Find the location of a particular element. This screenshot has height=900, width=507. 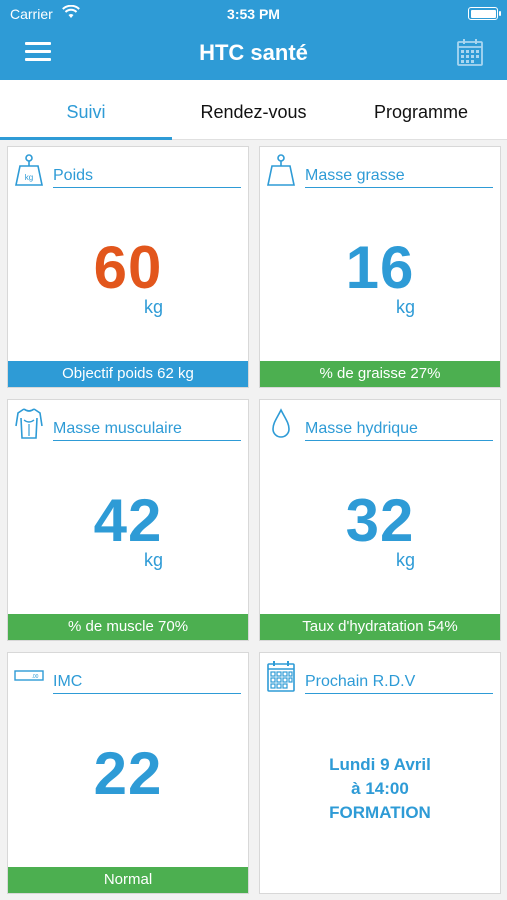

rdv-date: Lundi 9 Avril is located at coordinates (380, 764).